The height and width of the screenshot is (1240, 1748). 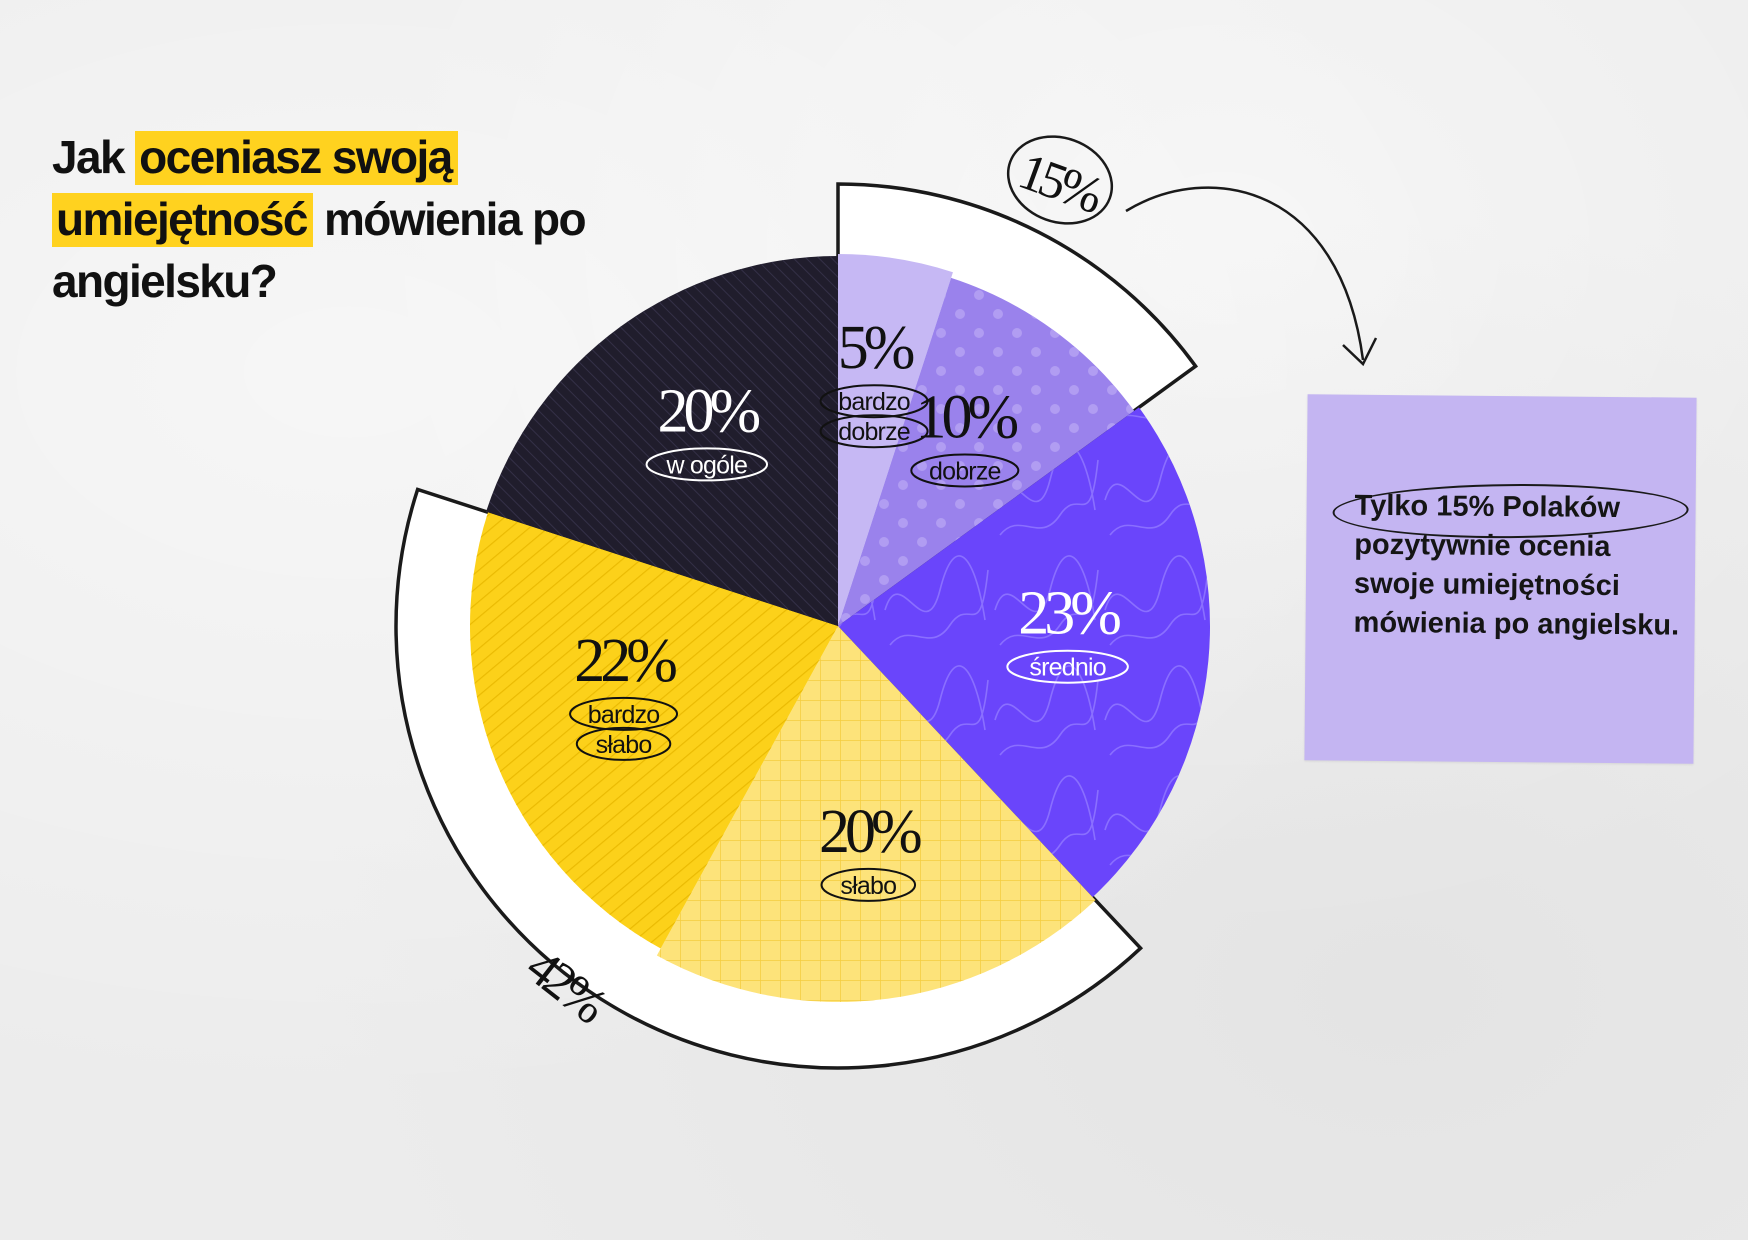 What do you see at coordinates (876, 348) in the screenshot?
I see `value-label: 5%` at bounding box center [876, 348].